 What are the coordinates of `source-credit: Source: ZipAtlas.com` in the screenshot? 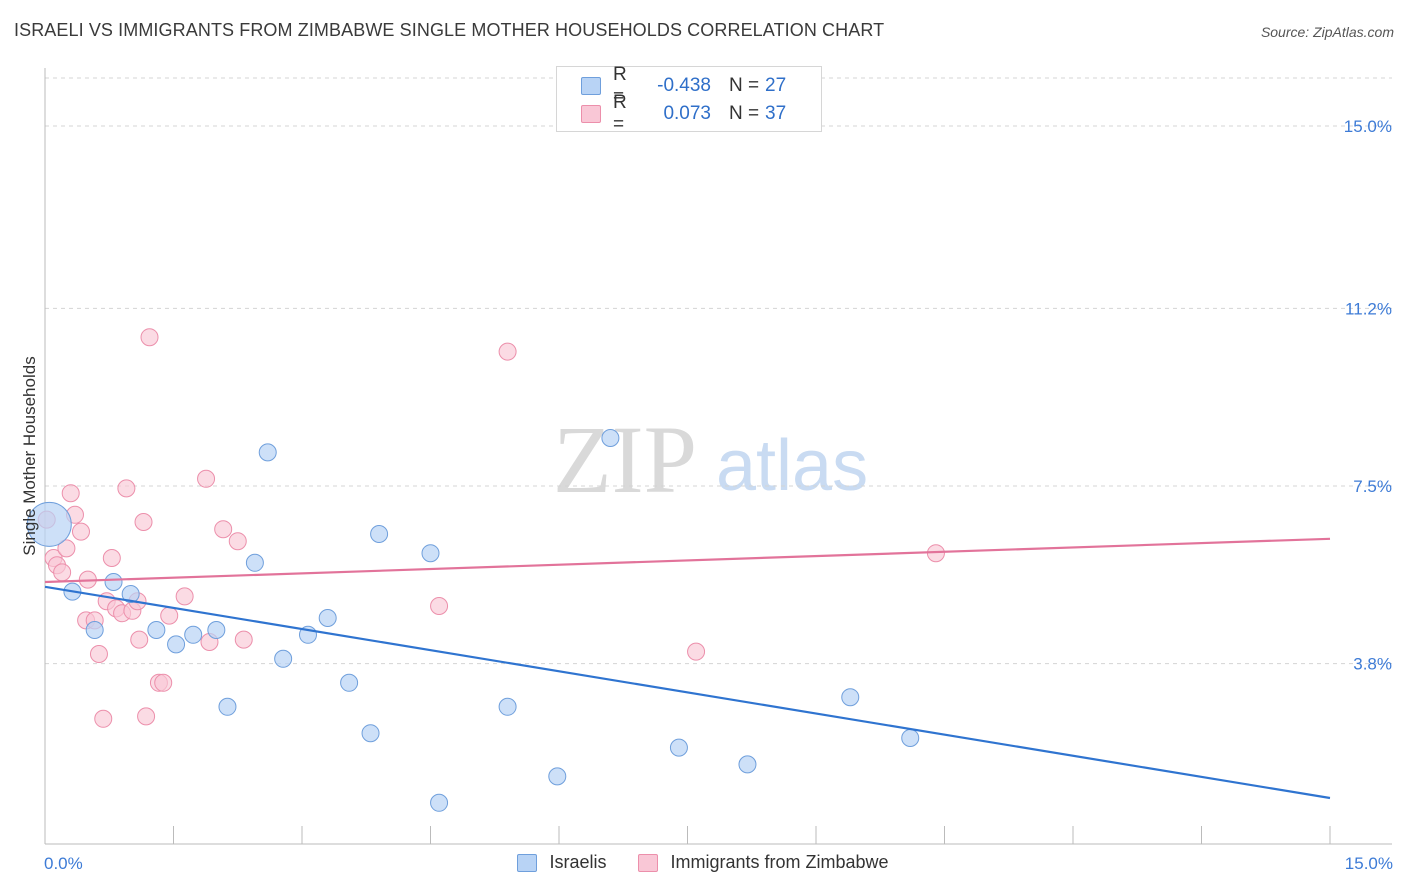 It's located at (1327, 32).